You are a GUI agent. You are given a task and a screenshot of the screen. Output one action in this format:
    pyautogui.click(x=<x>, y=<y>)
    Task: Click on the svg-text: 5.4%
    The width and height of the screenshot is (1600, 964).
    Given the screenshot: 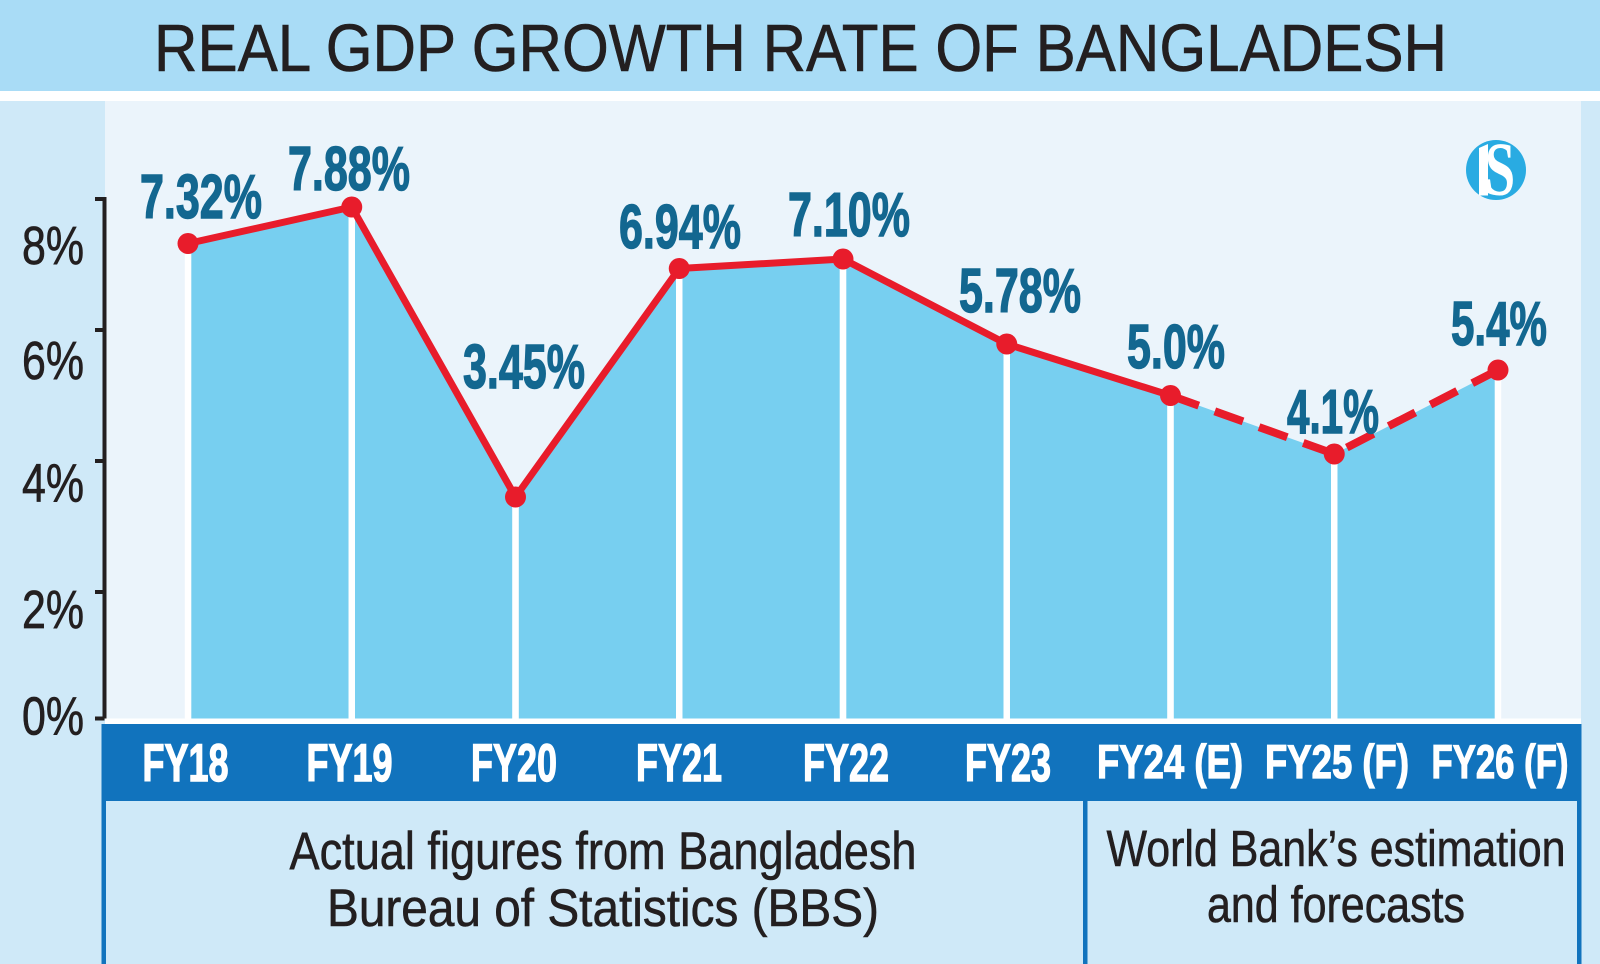 What is the action you would take?
    pyautogui.click(x=1499, y=324)
    